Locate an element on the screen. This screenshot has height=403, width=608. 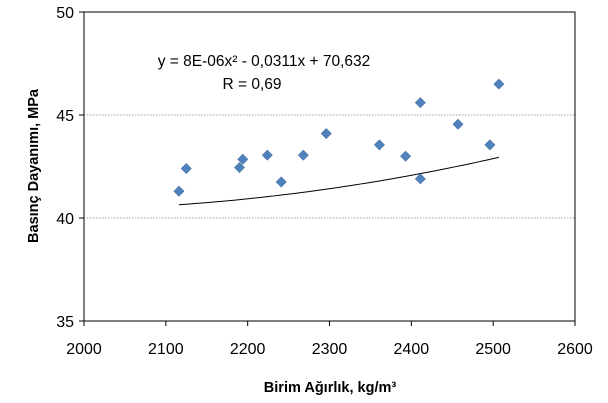
x-axis-title: Birim Ağırlık, kg/m³ is located at coordinates (330, 388).